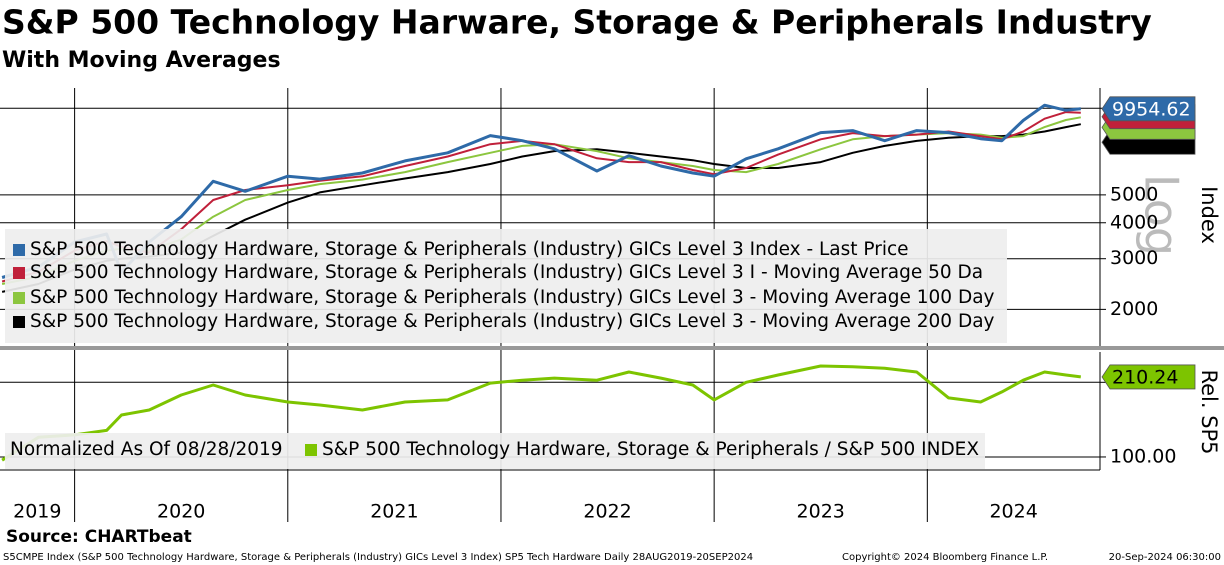 Image resolution: width=1224 pixels, height=565 pixels. I want to click on x-tick-label: 2021, so click(394, 512).